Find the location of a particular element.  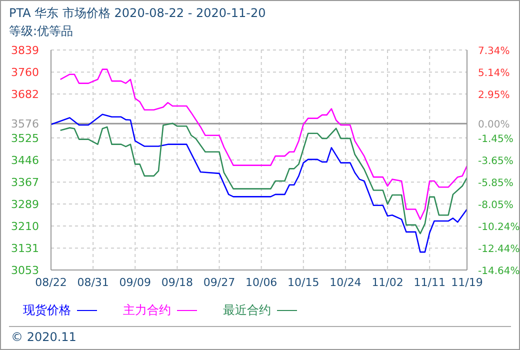

x-tick-label: 09/27 is located at coordinates (219, 282).